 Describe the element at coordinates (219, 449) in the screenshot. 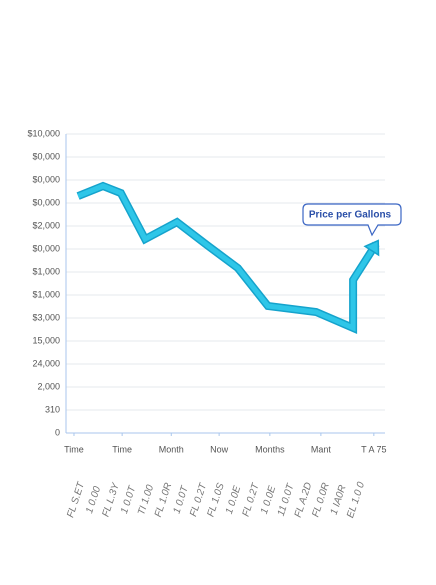

I see `x-tick-label: Now` at that location.